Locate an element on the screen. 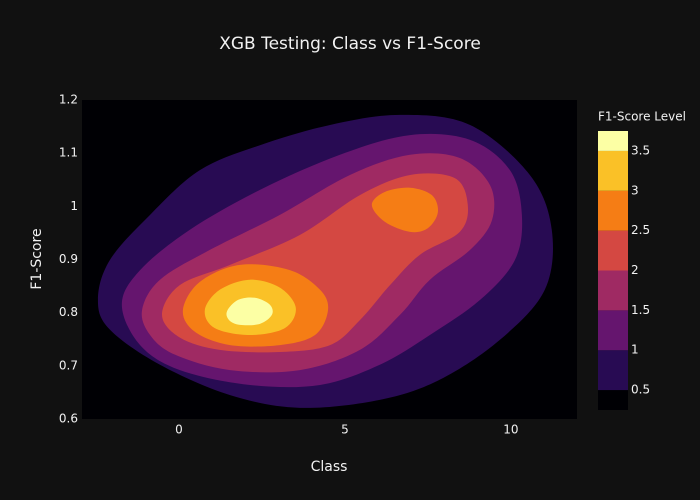  colorbar-tick-label: 3 is located at coordinates (635, 190).